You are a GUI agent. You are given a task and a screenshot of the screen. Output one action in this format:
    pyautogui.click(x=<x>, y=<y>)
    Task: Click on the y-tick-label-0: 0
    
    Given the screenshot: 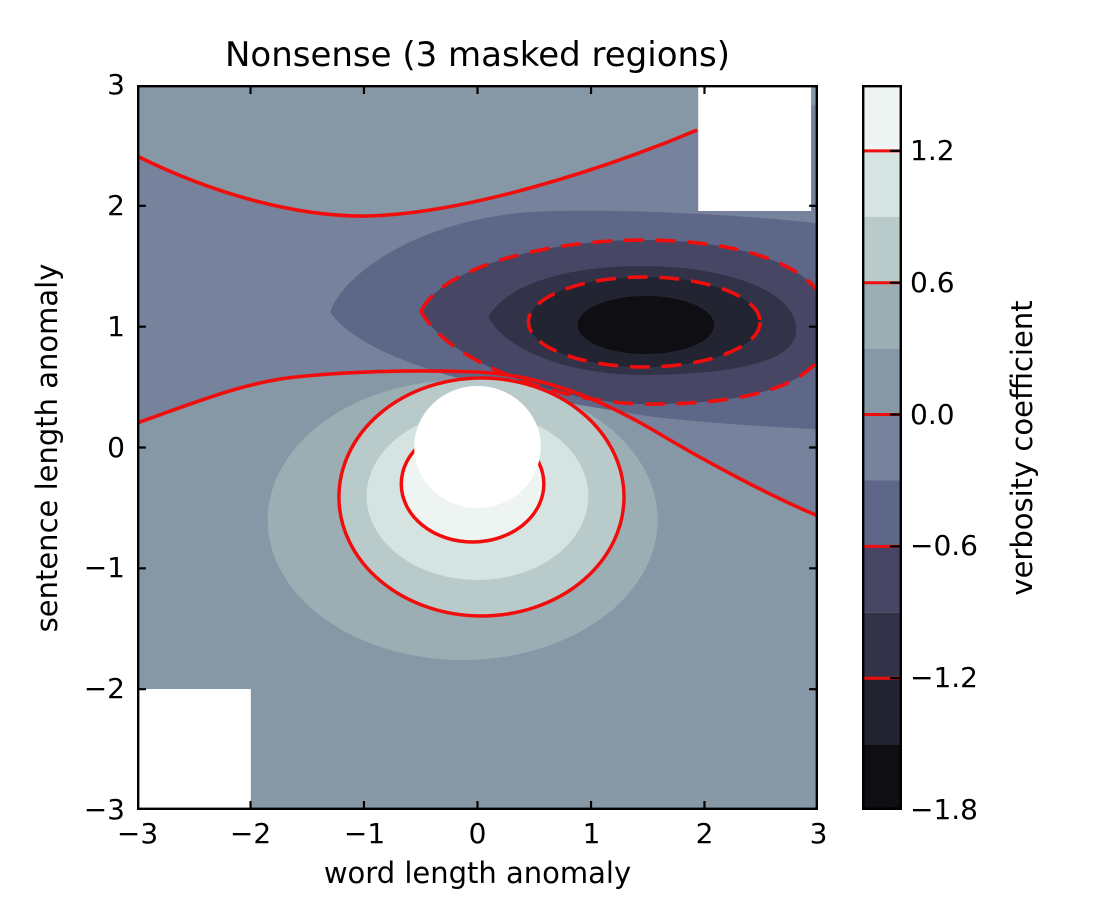 What is the action you would take?
    pyautogui.click(x=116, y=447)
    